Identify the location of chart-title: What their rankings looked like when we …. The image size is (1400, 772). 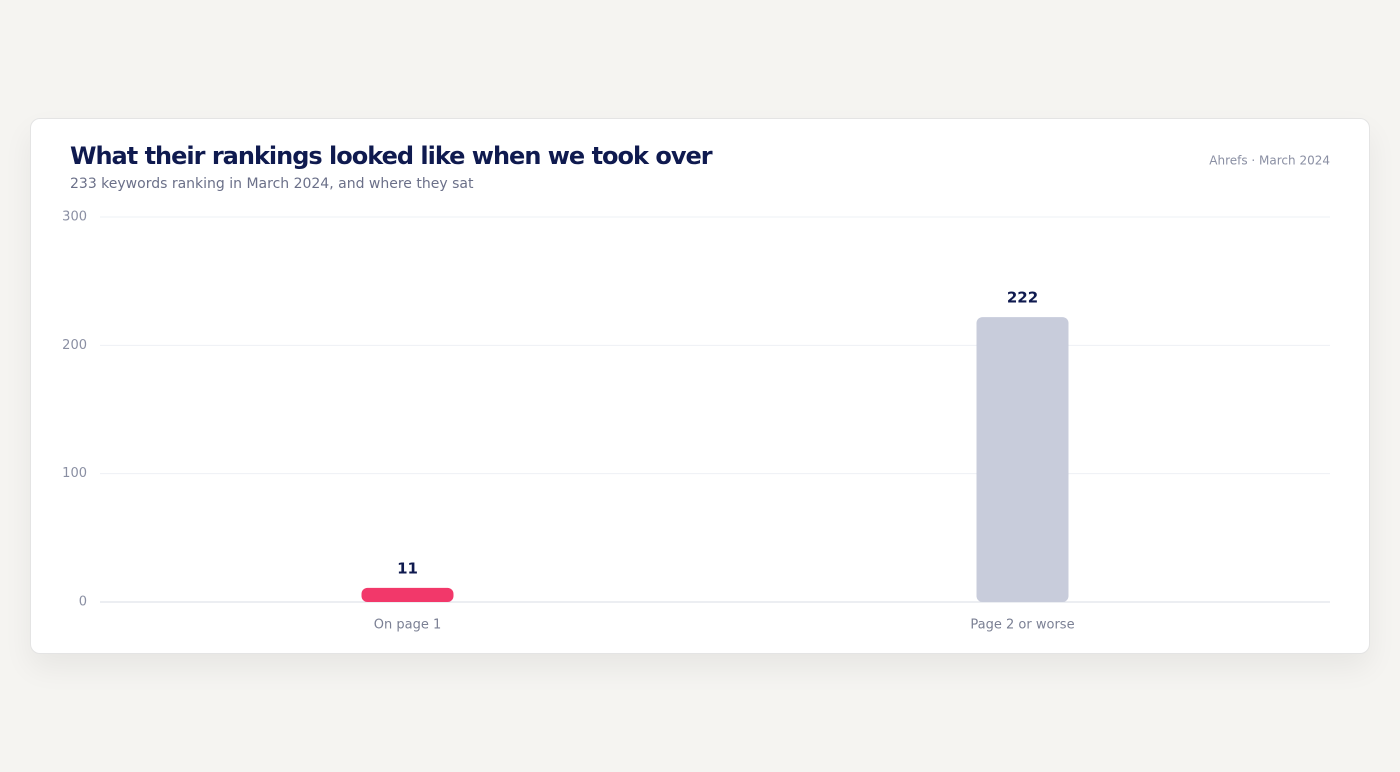
(391, 156).